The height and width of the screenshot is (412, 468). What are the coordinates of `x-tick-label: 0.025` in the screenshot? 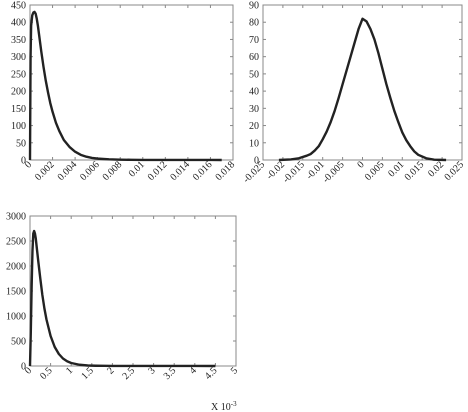 It's located at (454, 171).